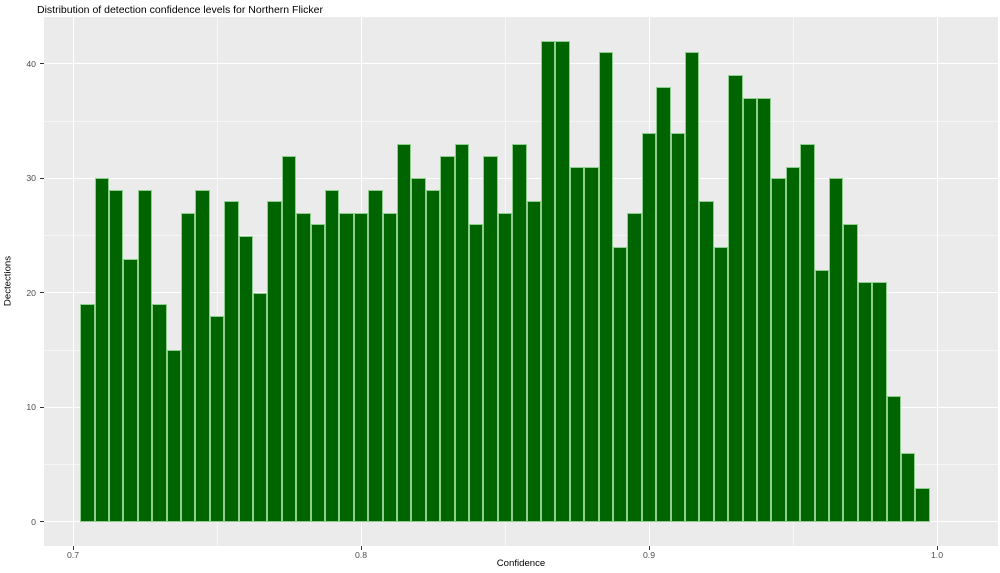 This screenshot has height=573, width=1000. Describe the element at coordinates (649, 555) in the screenshot. I see `x-axis-tick-label: 0.9` at that location.